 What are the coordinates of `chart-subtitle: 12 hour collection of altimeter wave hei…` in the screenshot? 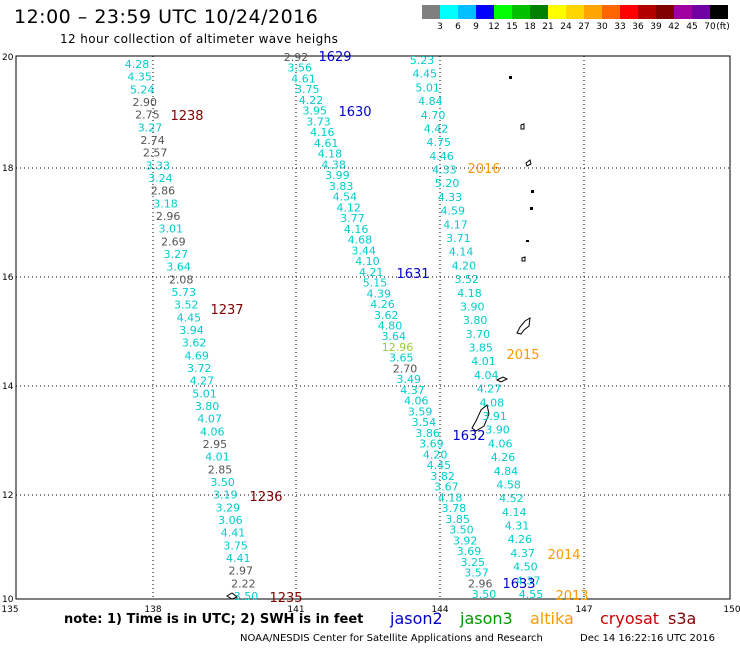 It's located at (199, 39).